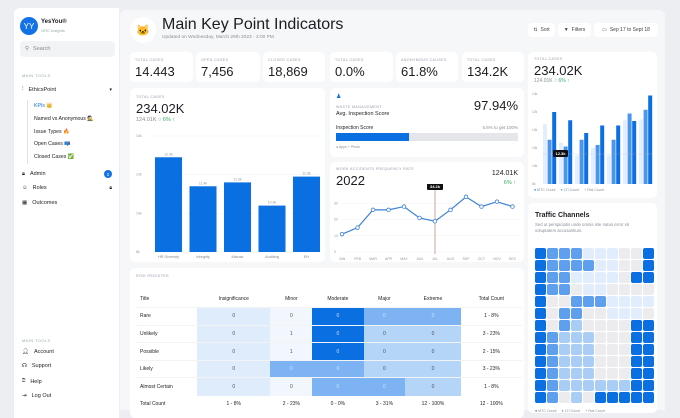 The height and width of the screenshot is (418, 680). I want to click on date-range-button: ▭ Sep 17 to Sept 18, so click(626, 30).